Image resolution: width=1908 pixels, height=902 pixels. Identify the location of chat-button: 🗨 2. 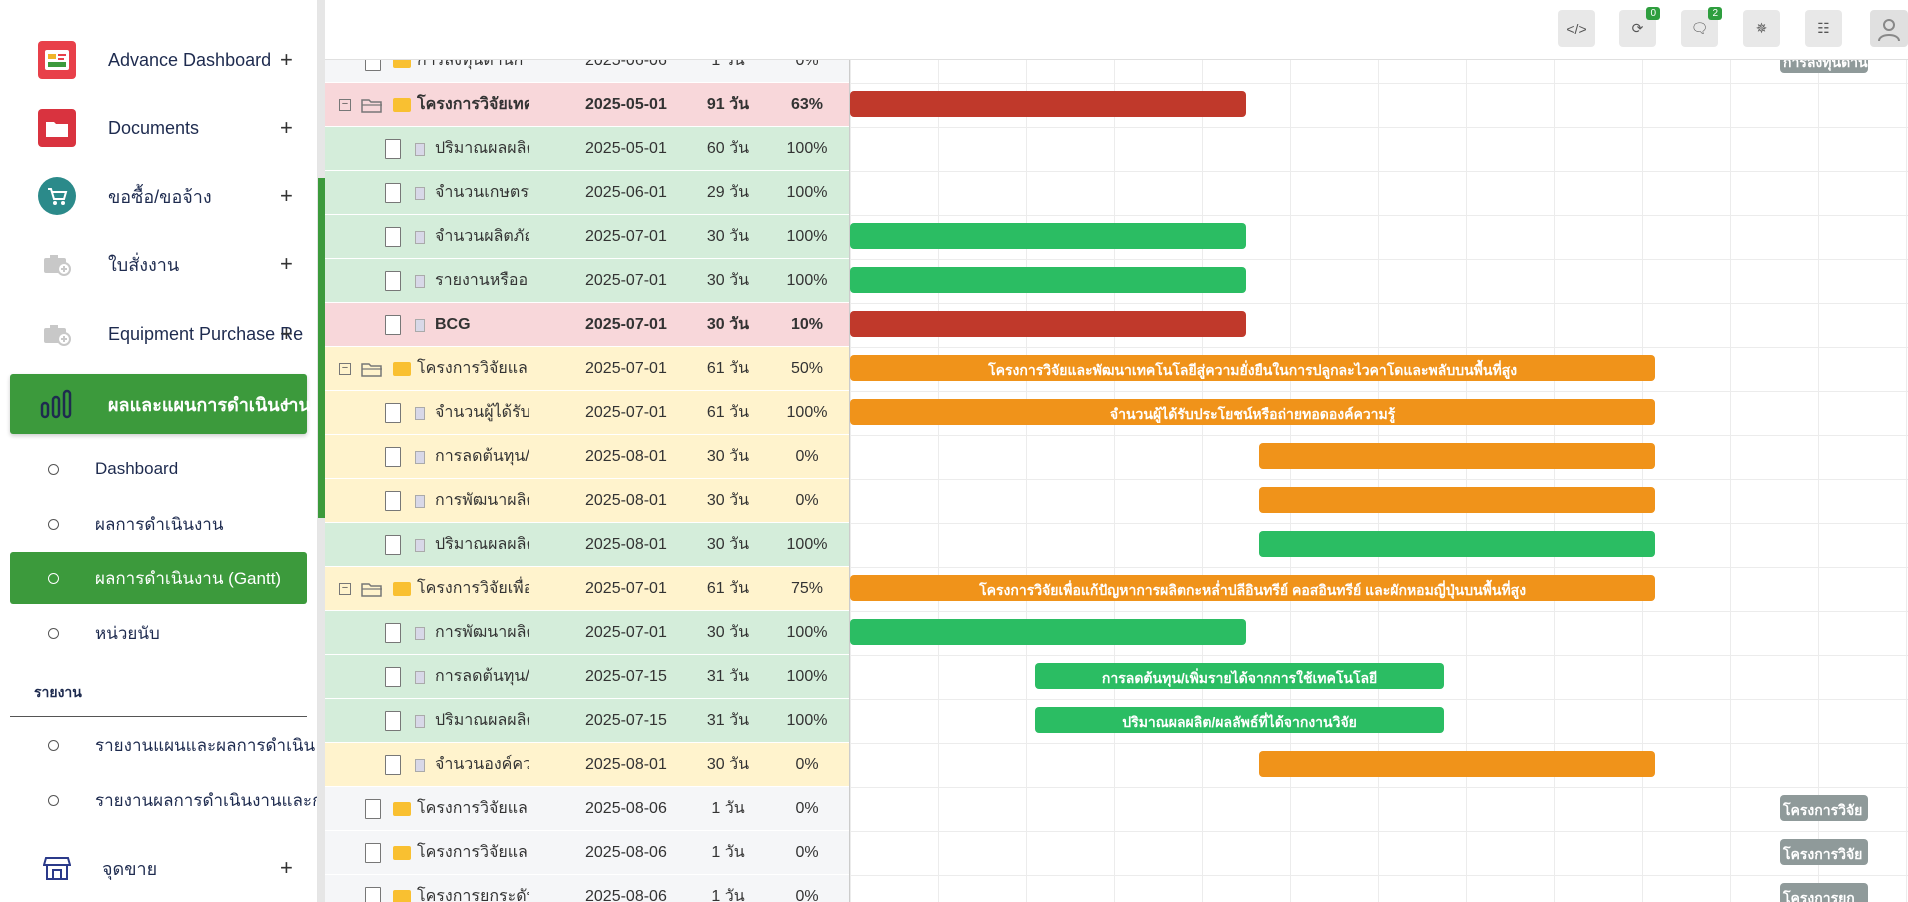
(1701, 27).